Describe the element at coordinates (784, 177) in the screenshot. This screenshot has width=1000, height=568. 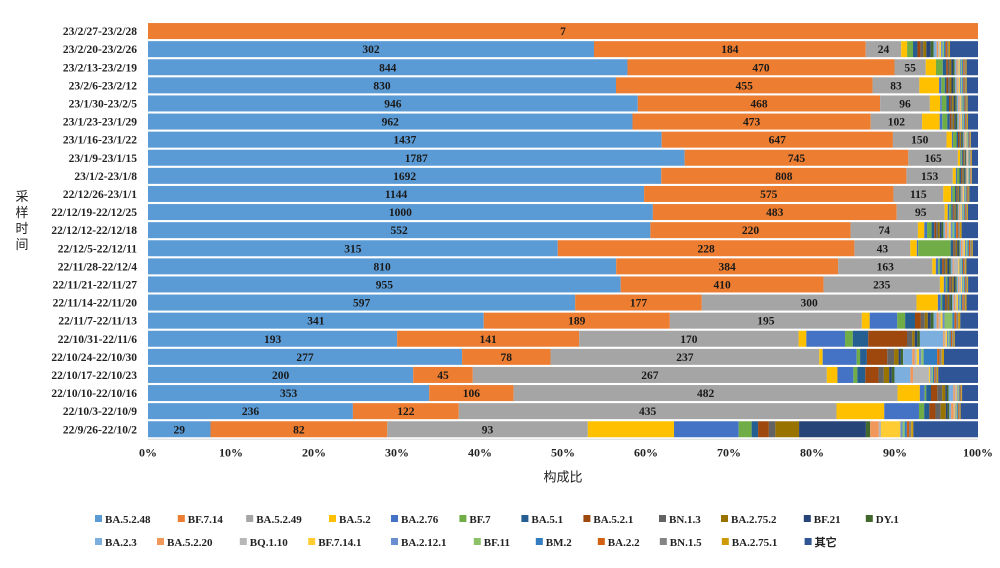
I see `data-label: 808` at that location.